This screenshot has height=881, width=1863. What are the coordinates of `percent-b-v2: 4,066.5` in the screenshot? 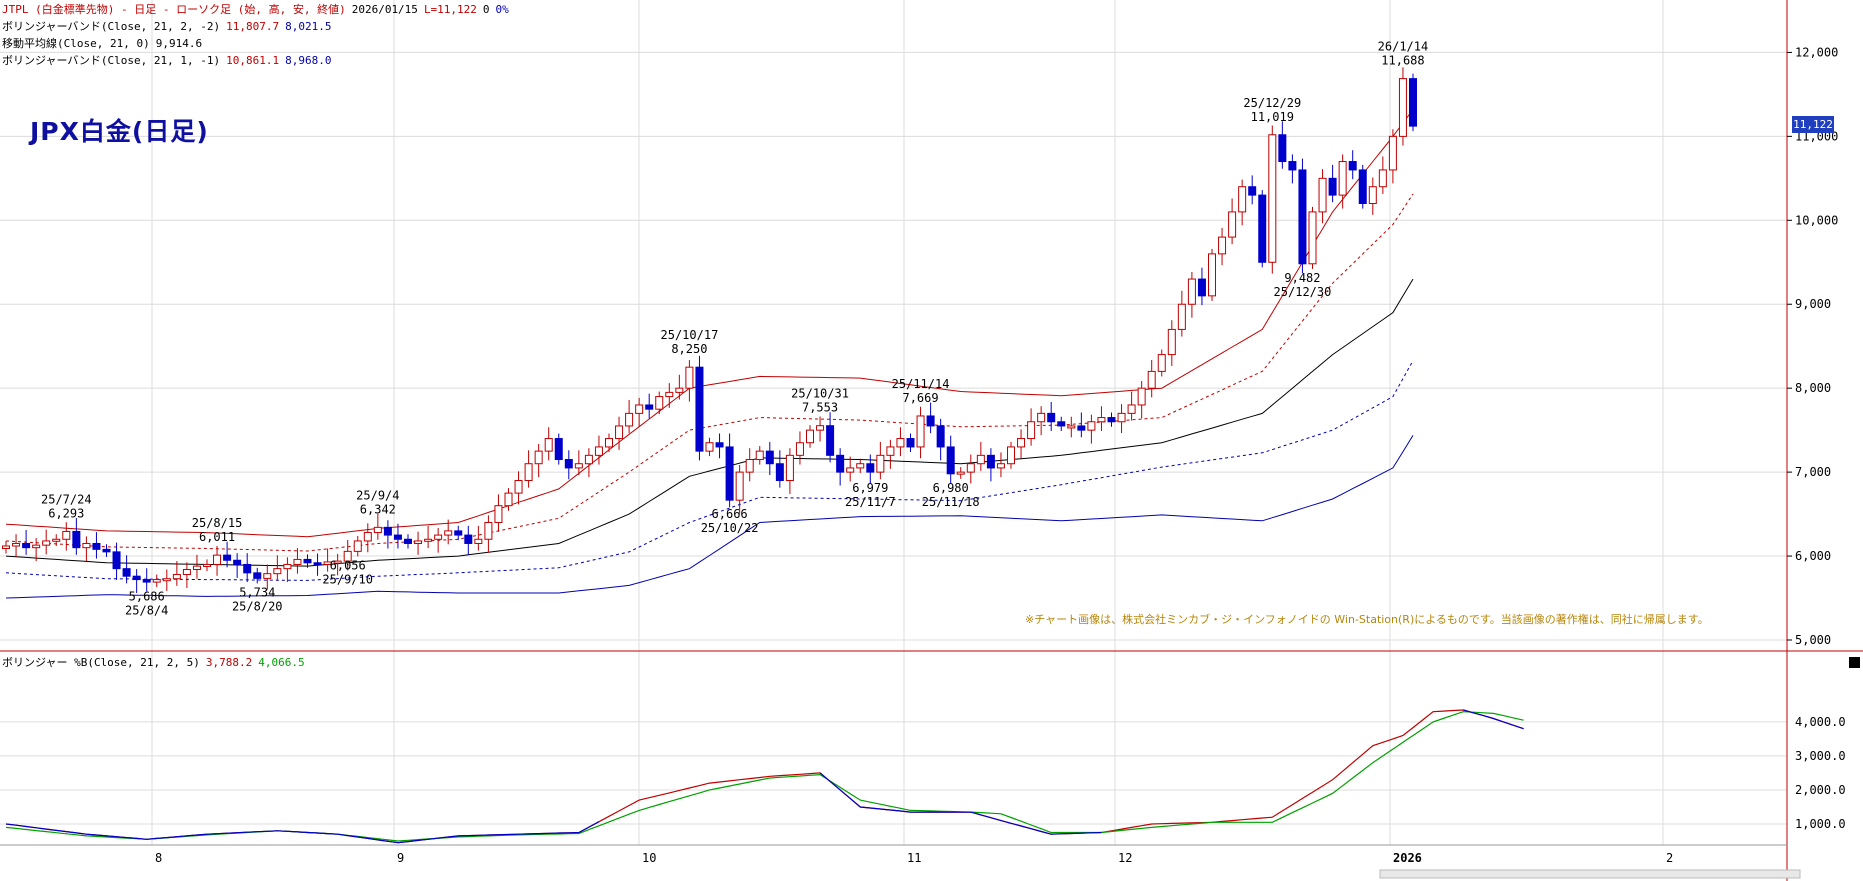 It's located at (281, 662).